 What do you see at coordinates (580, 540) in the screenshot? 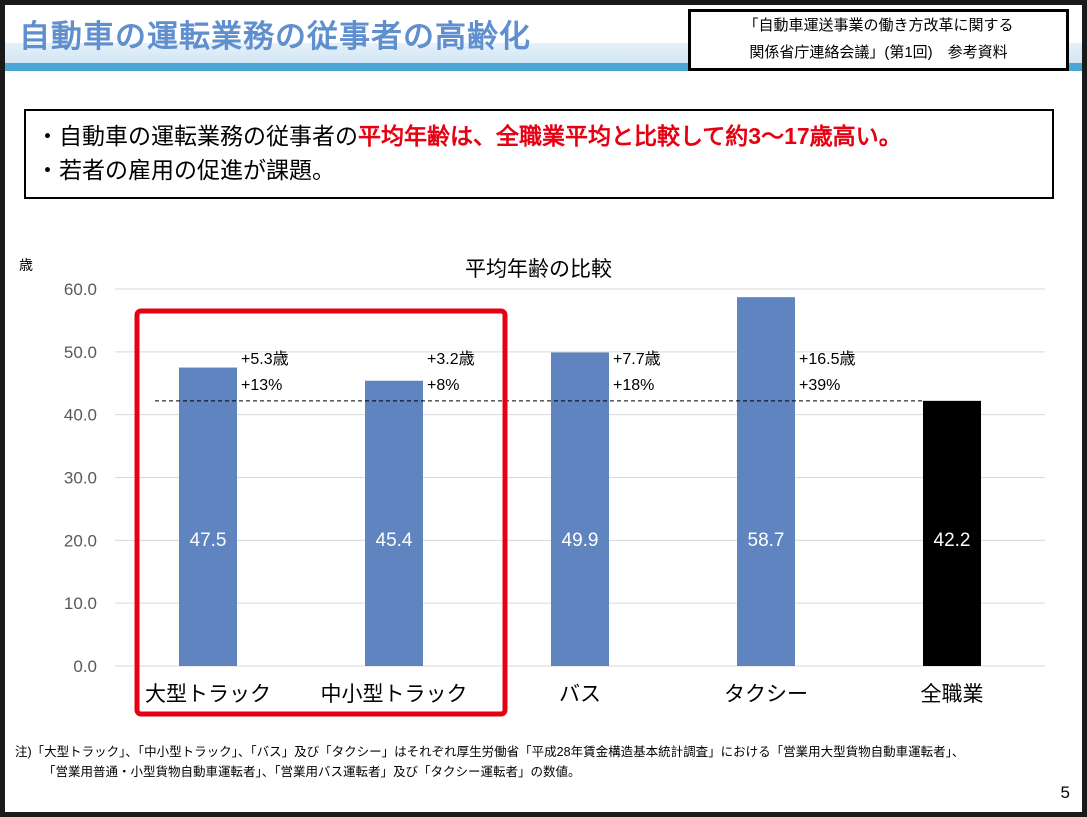
I see `bar-value-label: 49.9` at bounding box center [580, 540].